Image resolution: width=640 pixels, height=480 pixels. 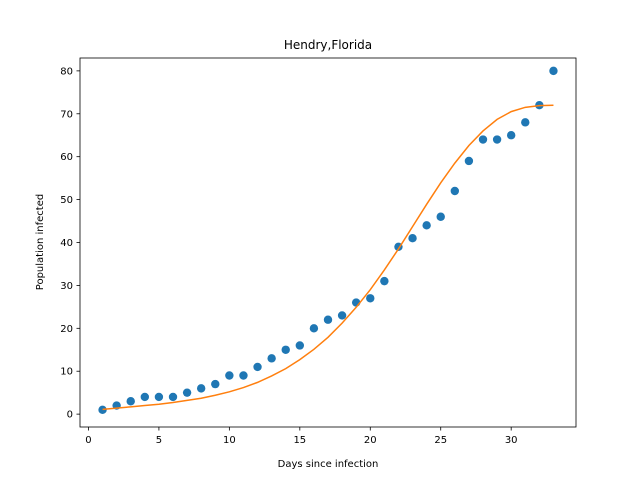 I want to click on x-tick-label: 30, so click(x=511, y=440).